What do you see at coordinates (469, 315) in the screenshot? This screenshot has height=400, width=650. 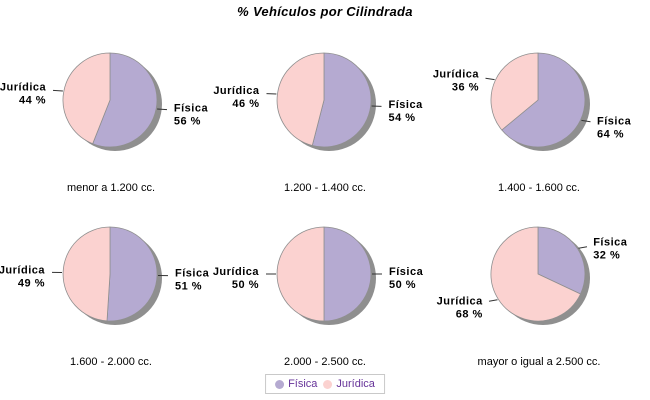 I see `slice-value-label: 68 %` at bounding box center [469, 315].